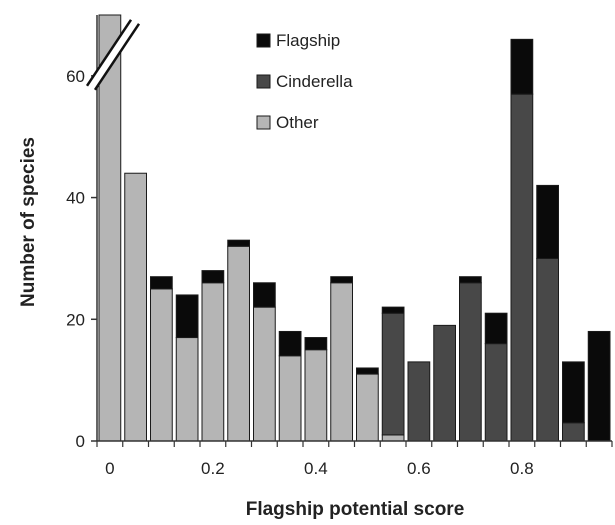  Describe the element at coordinates (470, 362) in the screenshot. I see `bar-cinderella-0.7` at that location.